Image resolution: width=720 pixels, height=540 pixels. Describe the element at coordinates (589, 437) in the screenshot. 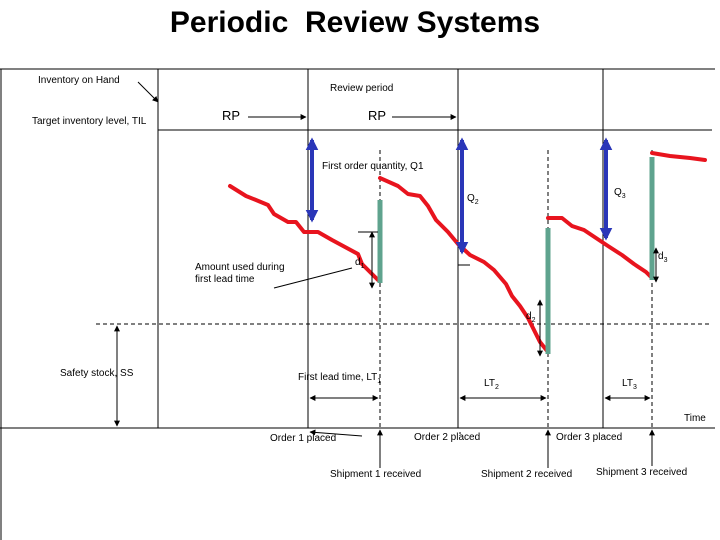

I see `order3-label: Order 3 placed` at that location.